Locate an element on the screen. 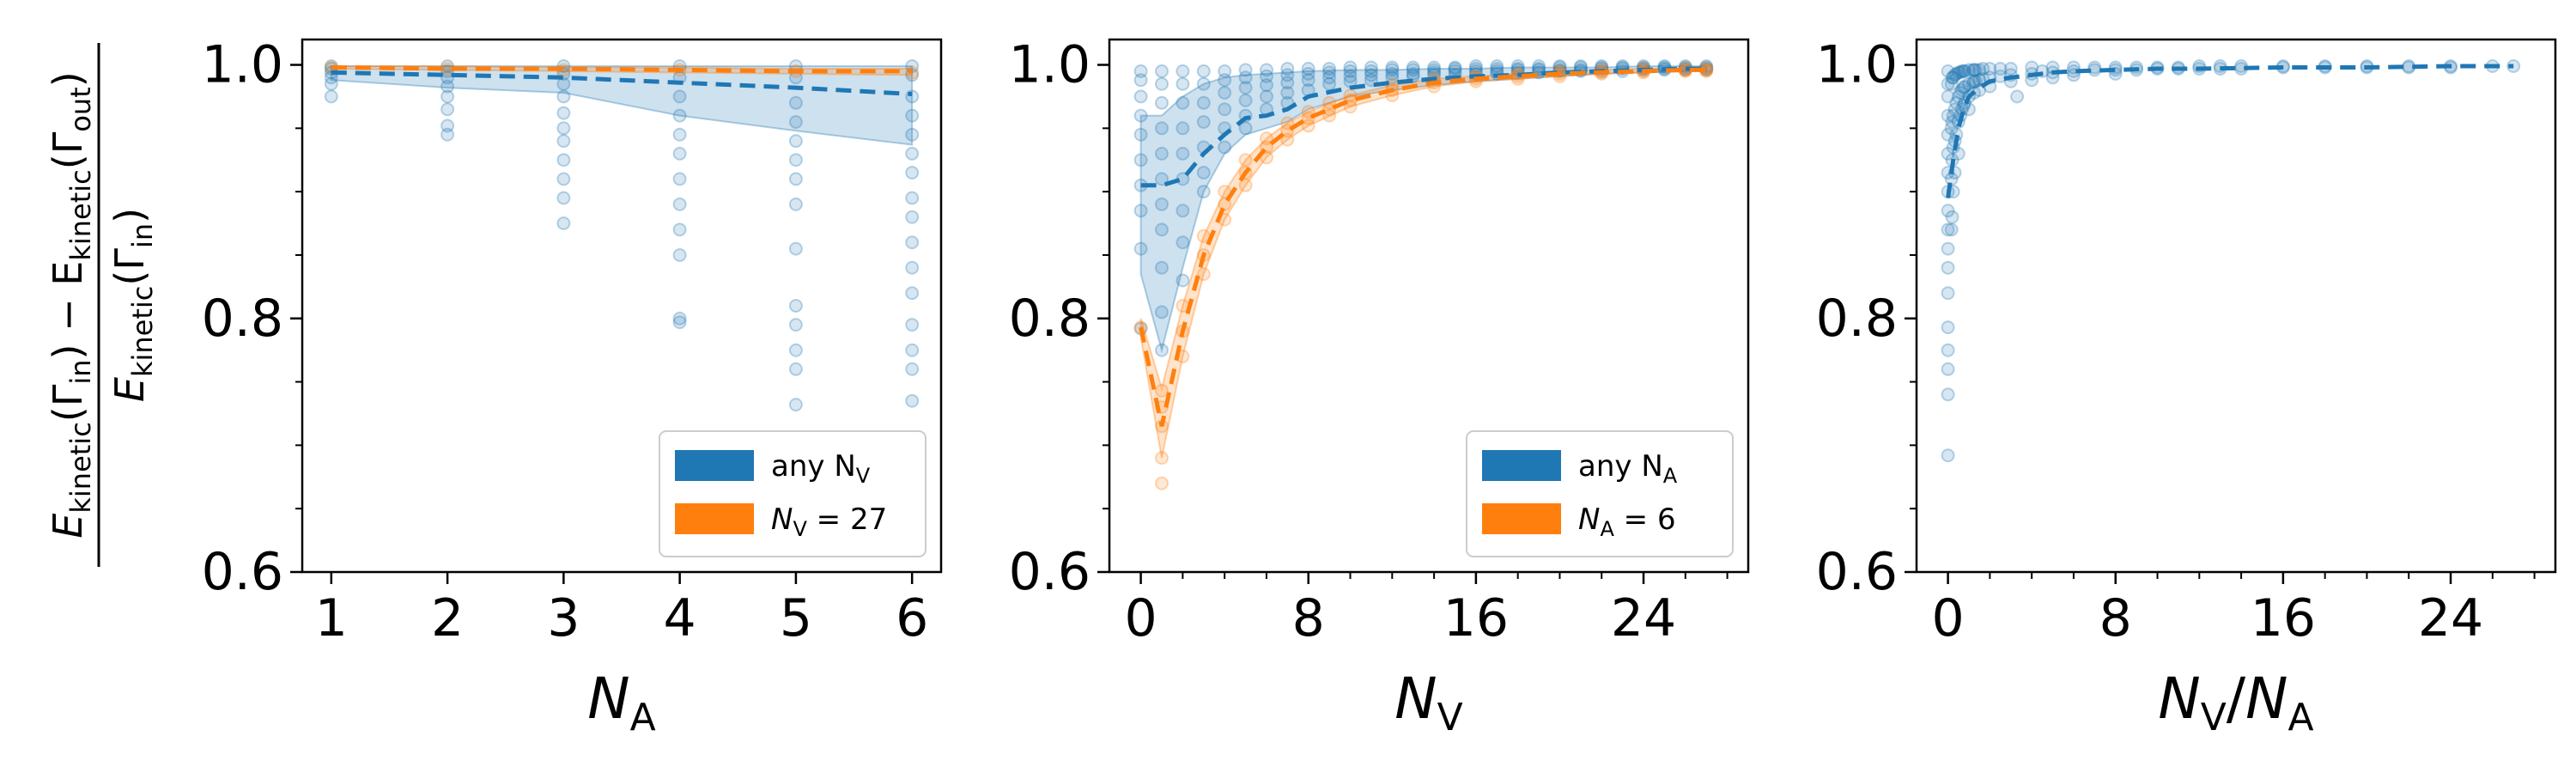 The image size is (2576, 773). panel3-x-tick-label-0: 0 is located at coordinates (1947, 618).